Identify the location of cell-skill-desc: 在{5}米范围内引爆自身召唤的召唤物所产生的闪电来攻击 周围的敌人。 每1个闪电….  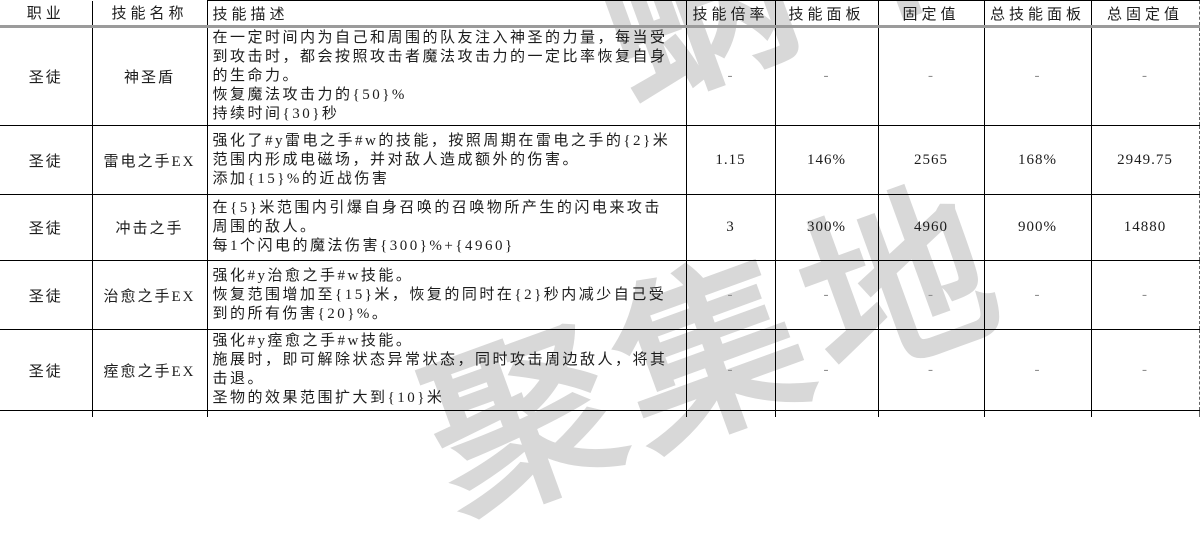
(446, 227).